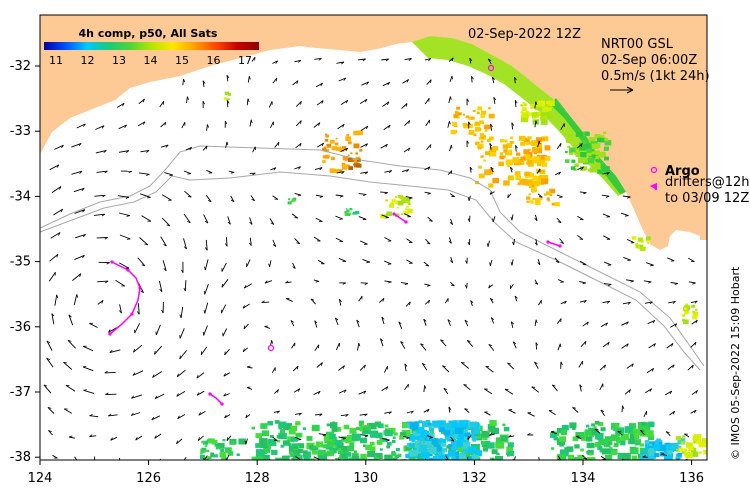 The height and width of the screenshot is (496, 750). I want to click on colorbar-tick-label: 14, so click(151, 60).